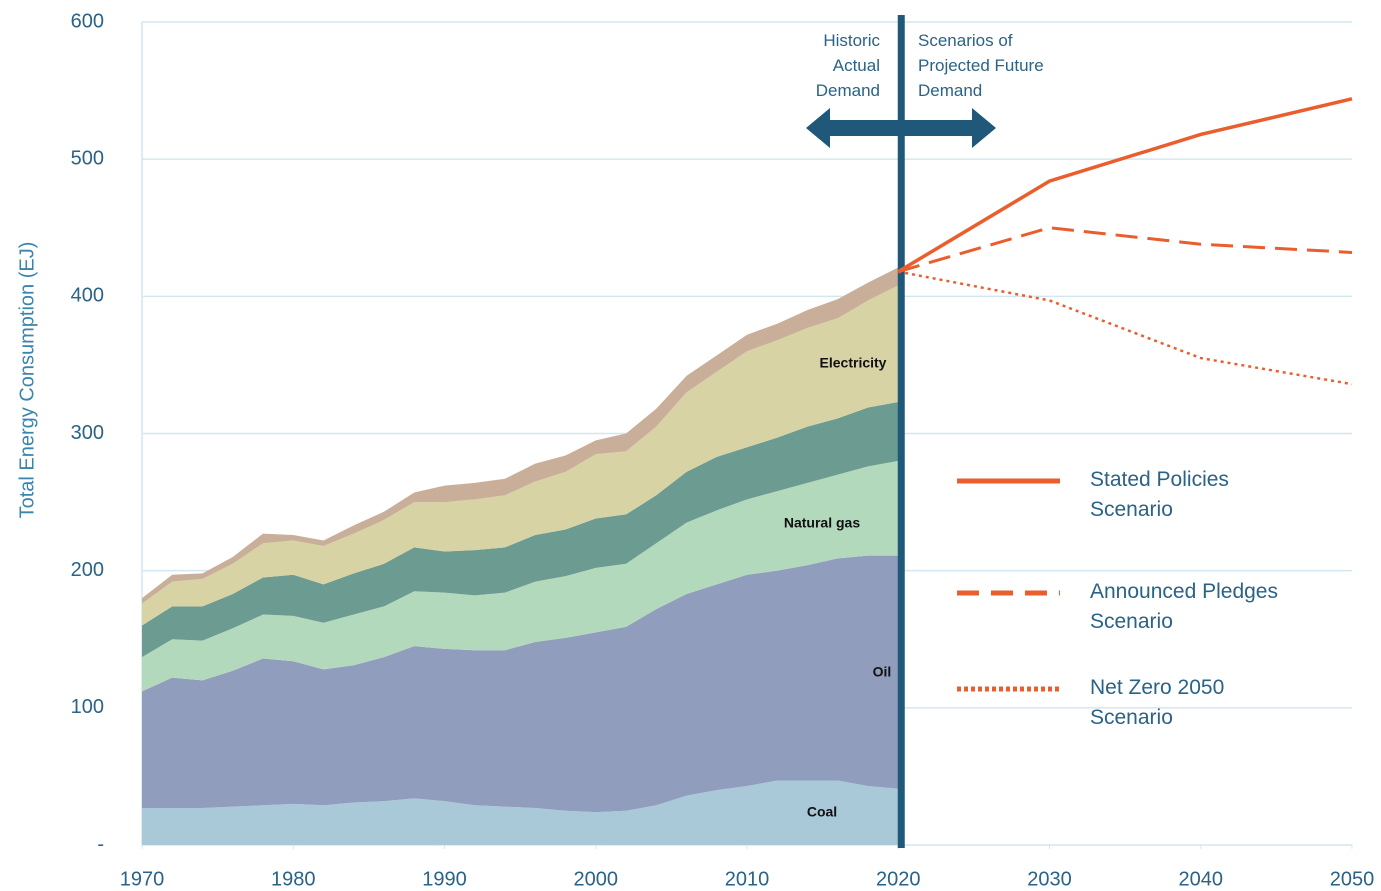  I want to click on legend-entry: Net Zero 2050 Scenario, so click(1157, 702).